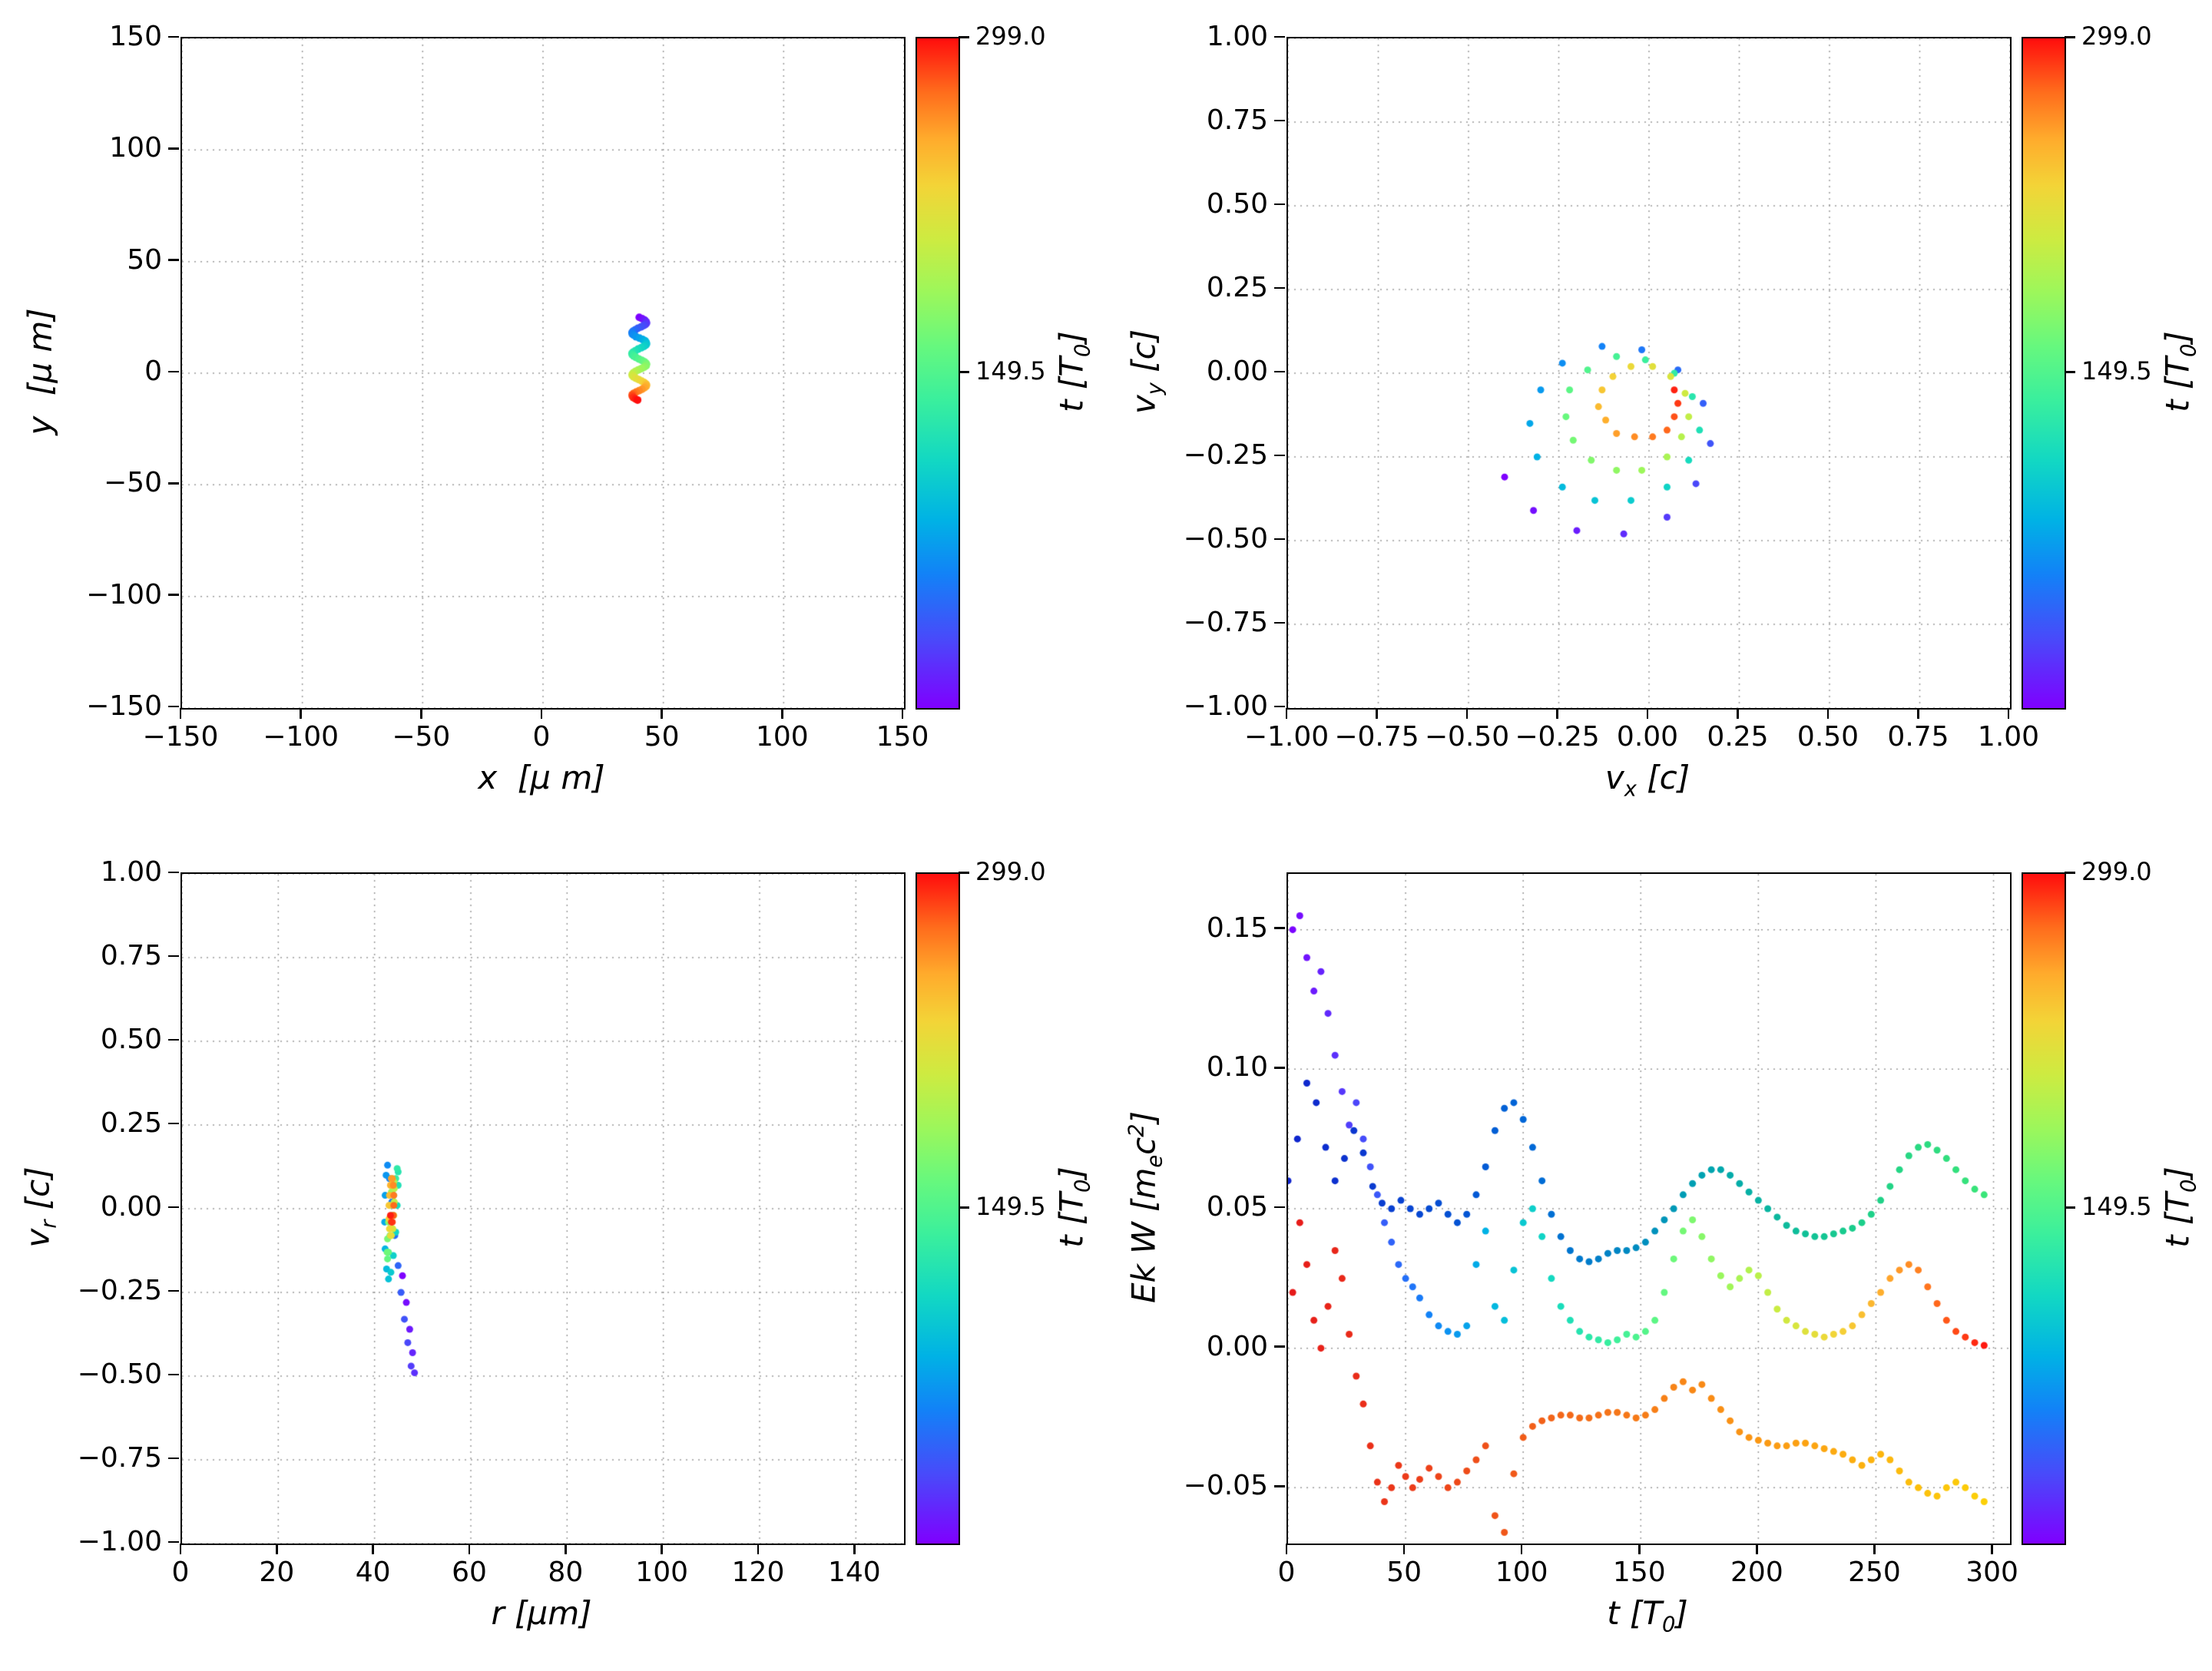  Describe the element at coordinates (1828, 737) in the screenshot. I see `x-tick-label: 0.50` at that location.